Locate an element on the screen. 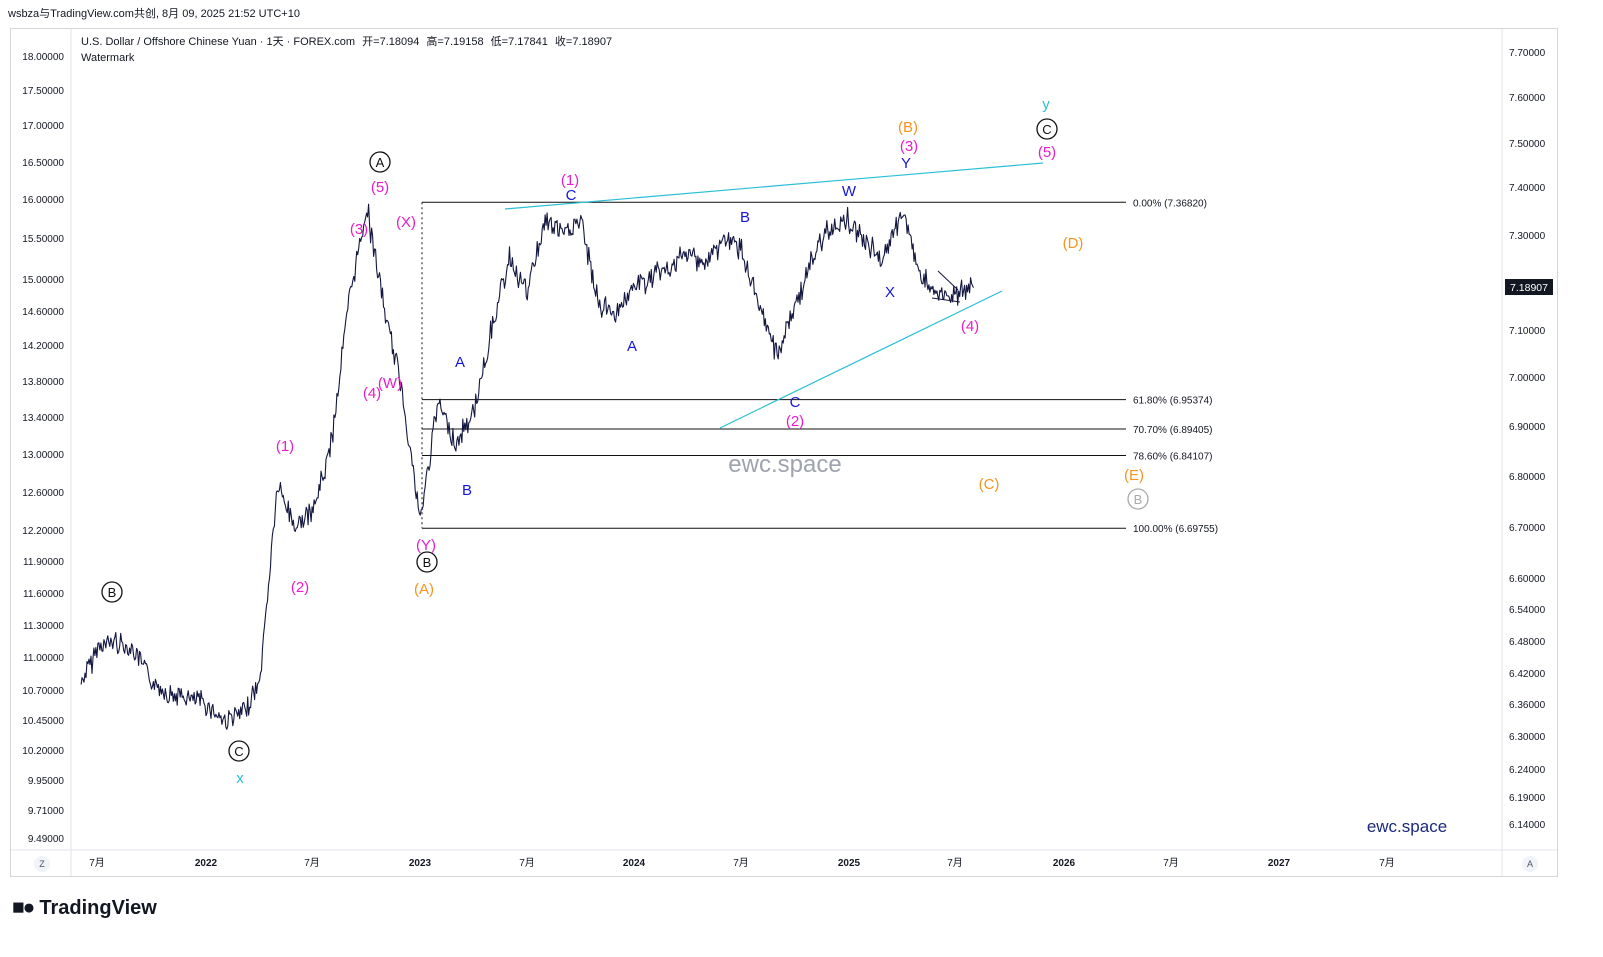 Image resolution: width=1603 pixels, height=957 pixels. ohlc-close: 收=7.18907 is located at coordinates (583, 42).